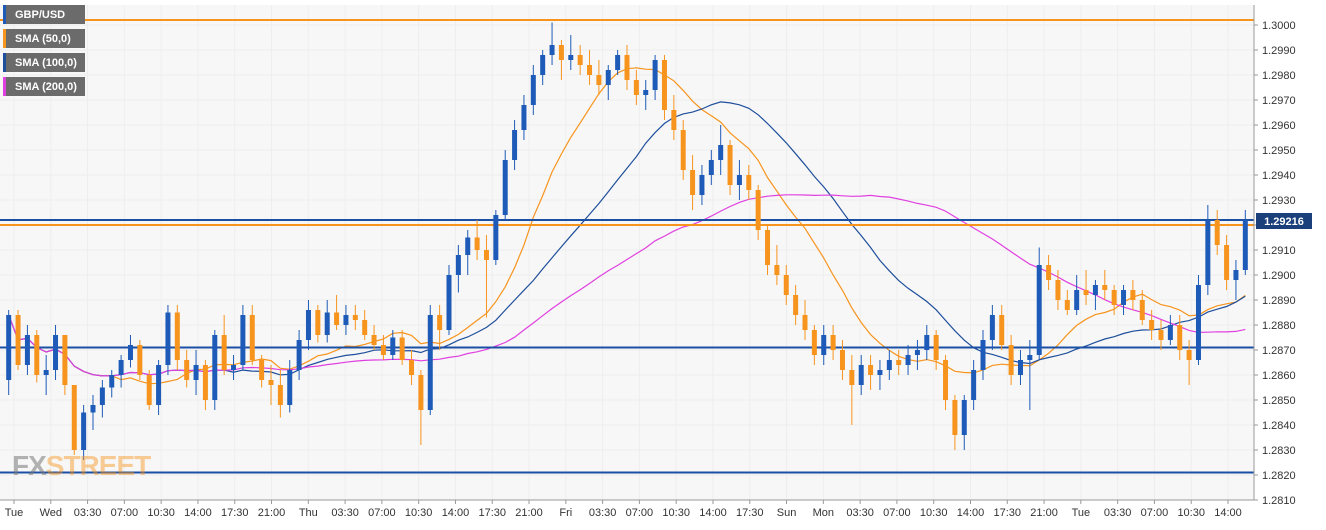 This screenshot has width=1326, height=530. I want to click on legend-item-price: GBP/USD, so click(44, 14).